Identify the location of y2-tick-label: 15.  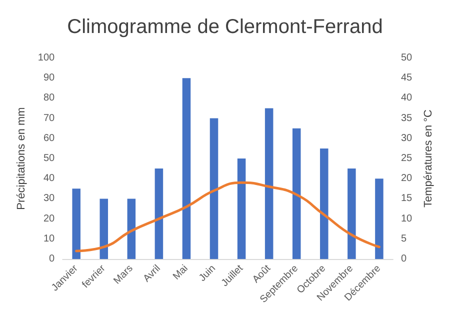
(406, 198).